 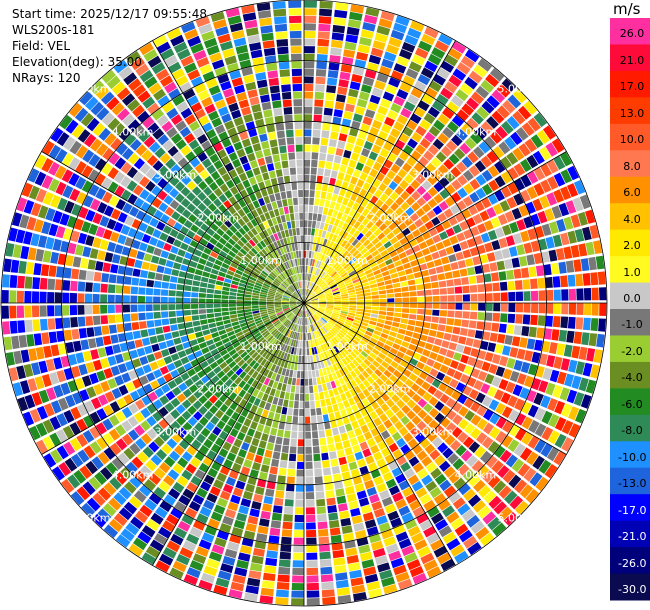 What do you see at coordinates (379, 172) in the screenshot?
I see `azimuth-spoke` at bounding box center [379, 172].